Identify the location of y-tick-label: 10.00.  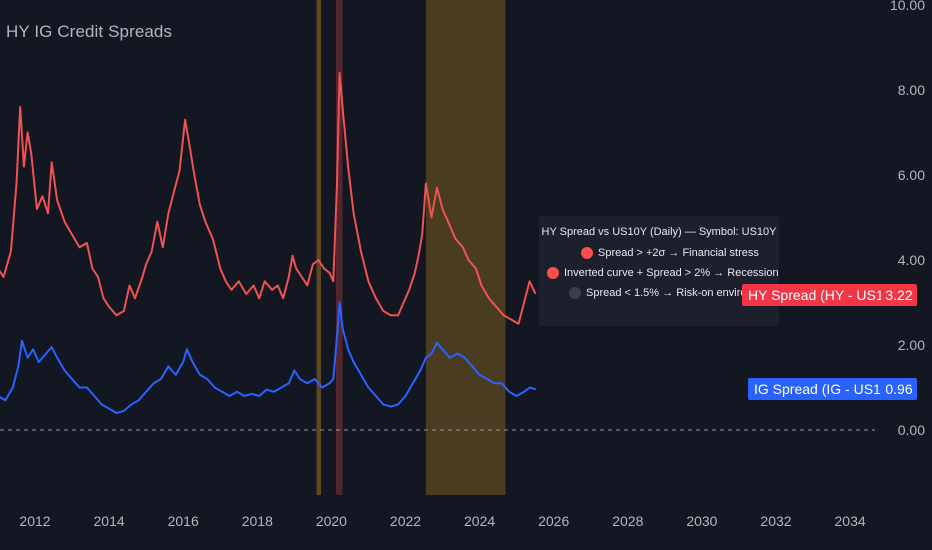
(907, 6).